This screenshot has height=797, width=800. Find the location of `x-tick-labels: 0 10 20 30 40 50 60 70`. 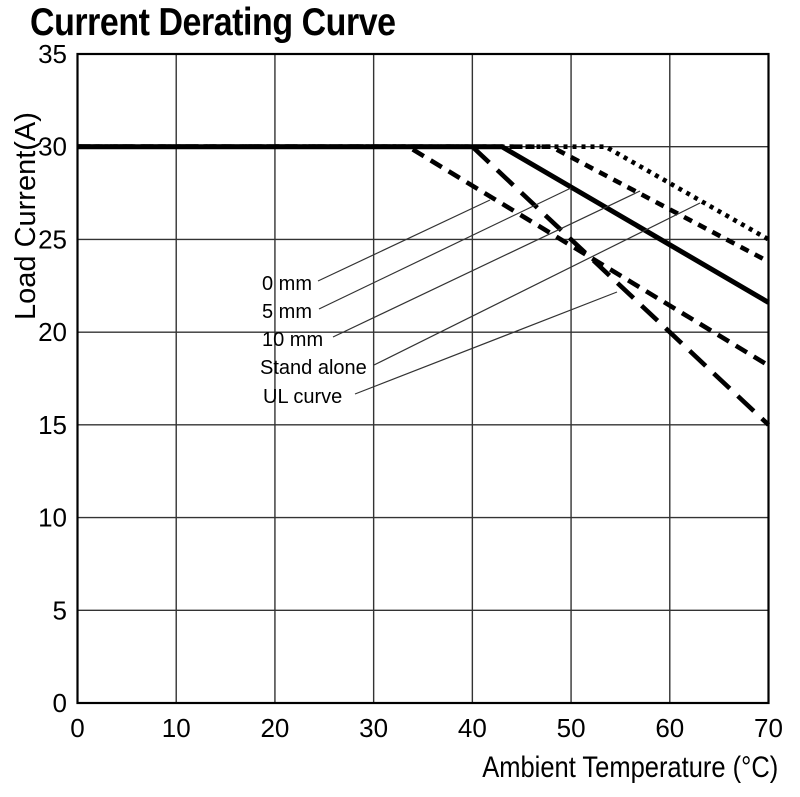

x-tick-labels: 0 10 20 30 40 50 60 70 is located at coordinates (426, 728).